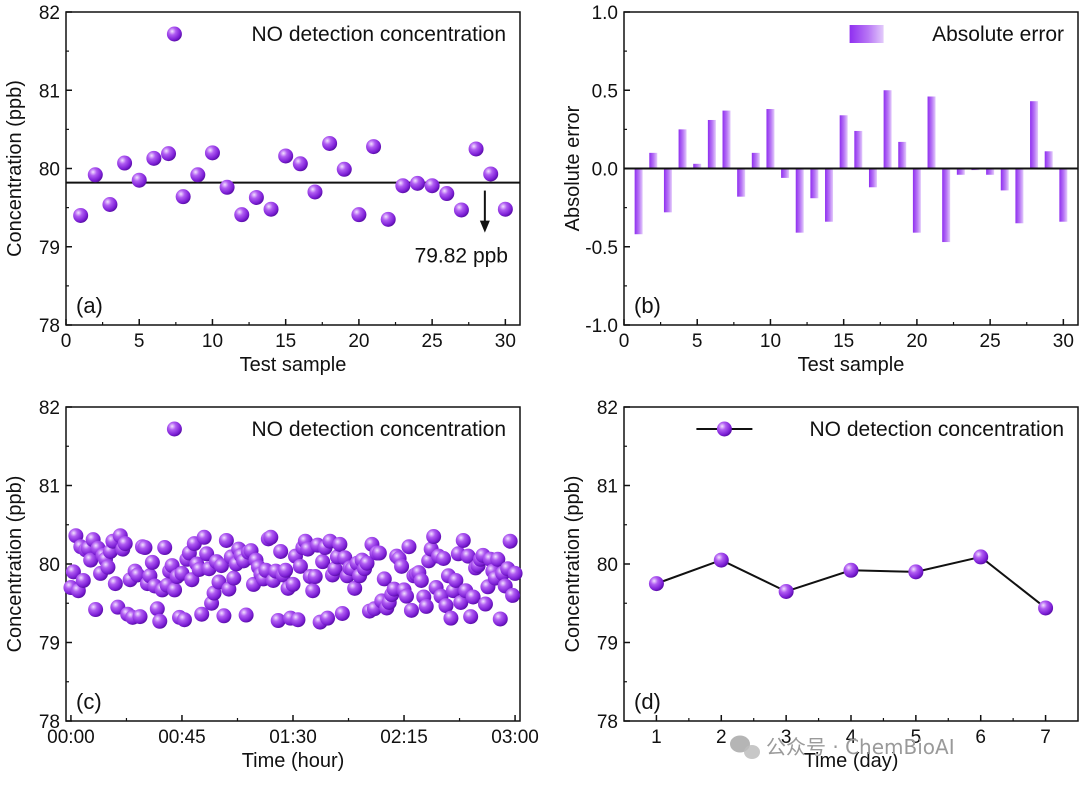 The image size is (1080, 790). I want to click on x-tick-label: 1, so click(656, 737).